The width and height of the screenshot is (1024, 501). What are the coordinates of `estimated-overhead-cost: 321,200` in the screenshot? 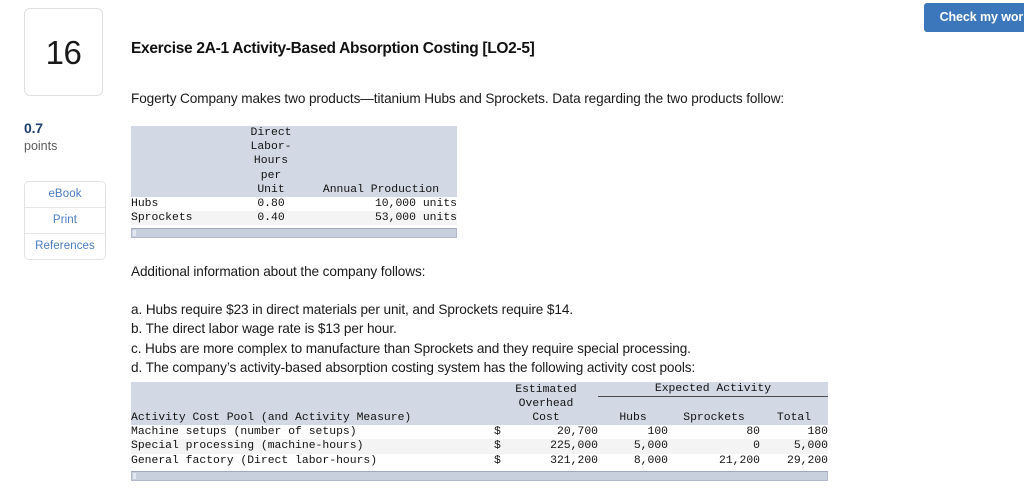 It's located at (557, 460).